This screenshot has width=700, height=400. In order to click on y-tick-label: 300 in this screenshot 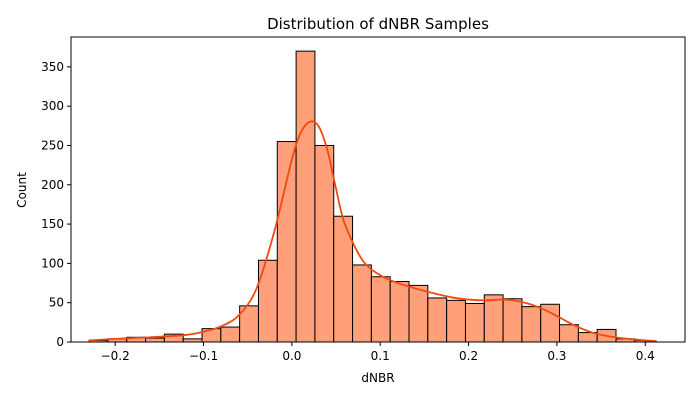, I will do `click(52, 106)`.